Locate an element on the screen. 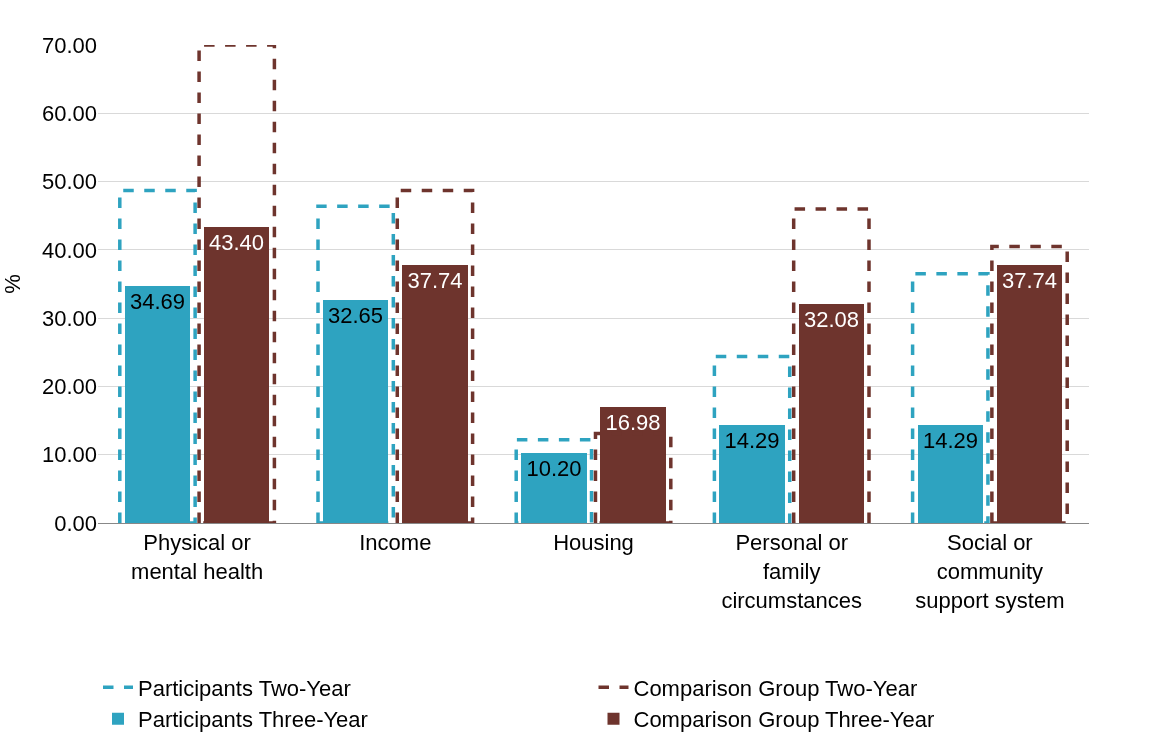  y-tick-label: 50.00 is located at coordinates (69, 182).